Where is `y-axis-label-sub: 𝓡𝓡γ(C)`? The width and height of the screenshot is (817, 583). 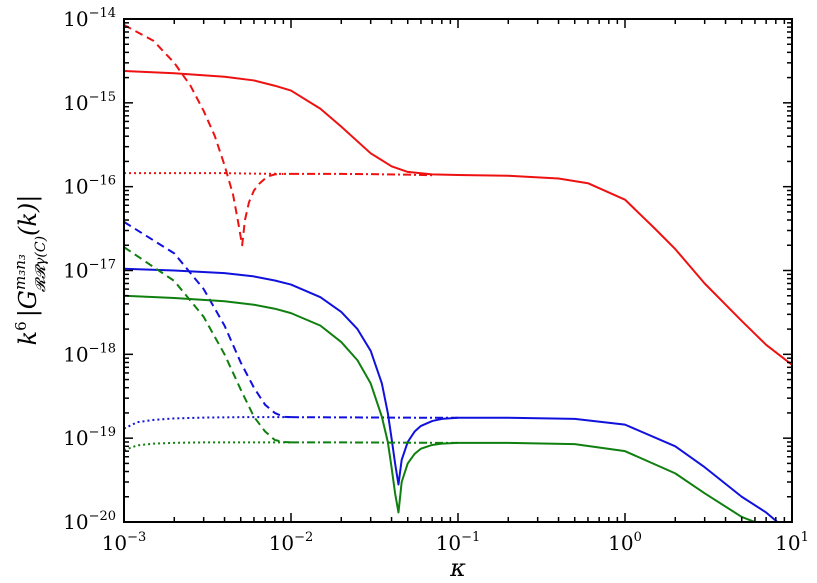
y-axis-label-sub: 𝓡𝓡γ(C) is located at coordinates (41, 264).